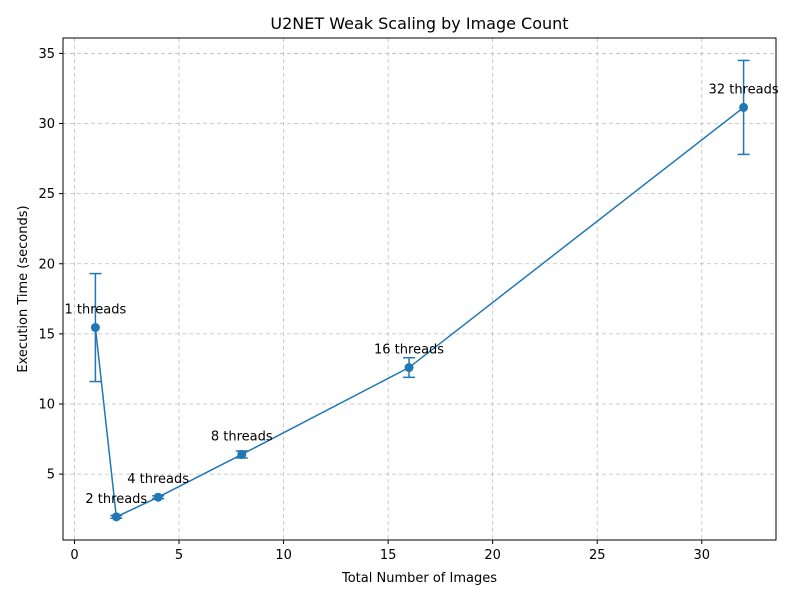  Describe the element at coordinates (179, 555) in the screenshot. I see `x-tick-label: 5` at that location.